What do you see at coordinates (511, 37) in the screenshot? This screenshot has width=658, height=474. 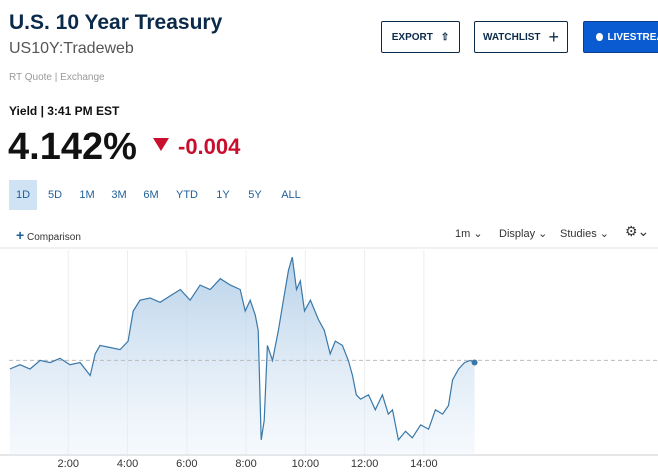 I see `button-label: WATCHLIST` at bounding box center [511, 37].